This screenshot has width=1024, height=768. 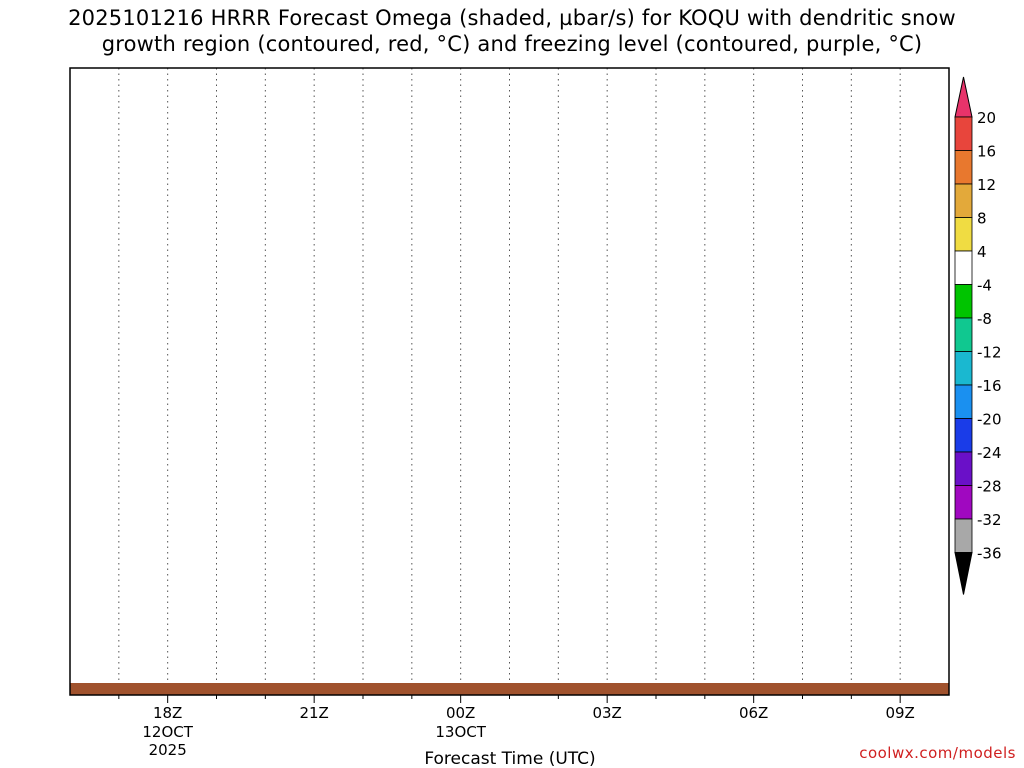 What do you see at coordinates (937, 753) in the screenshot?
I see `credit-link: coolwx.com/models` at bounding box center [937, 753].